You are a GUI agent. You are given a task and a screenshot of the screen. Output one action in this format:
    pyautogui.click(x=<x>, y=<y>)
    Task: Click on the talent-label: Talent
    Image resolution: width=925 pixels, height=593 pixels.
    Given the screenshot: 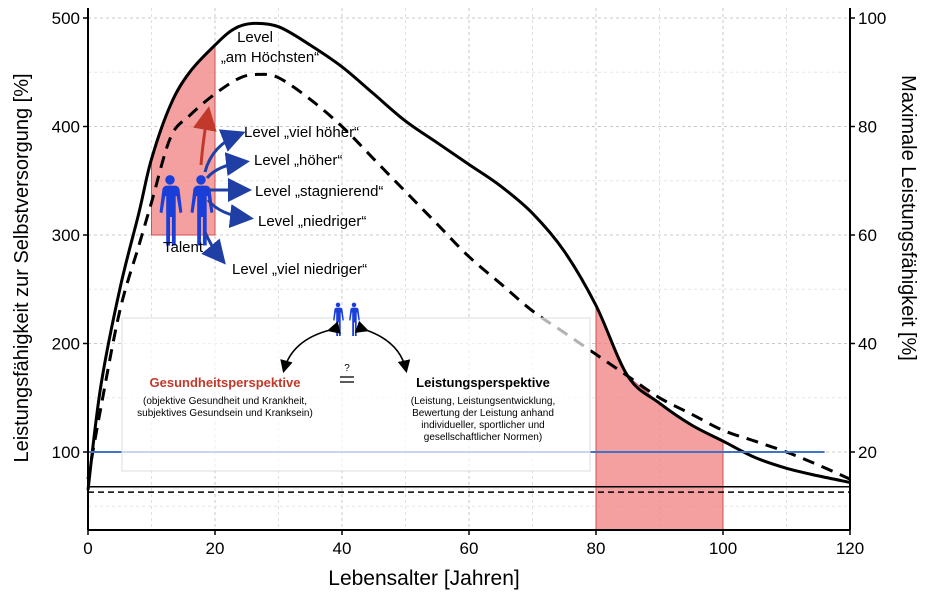 What is the action you would take?
    pyautogui.click(x=183, y=247)
    